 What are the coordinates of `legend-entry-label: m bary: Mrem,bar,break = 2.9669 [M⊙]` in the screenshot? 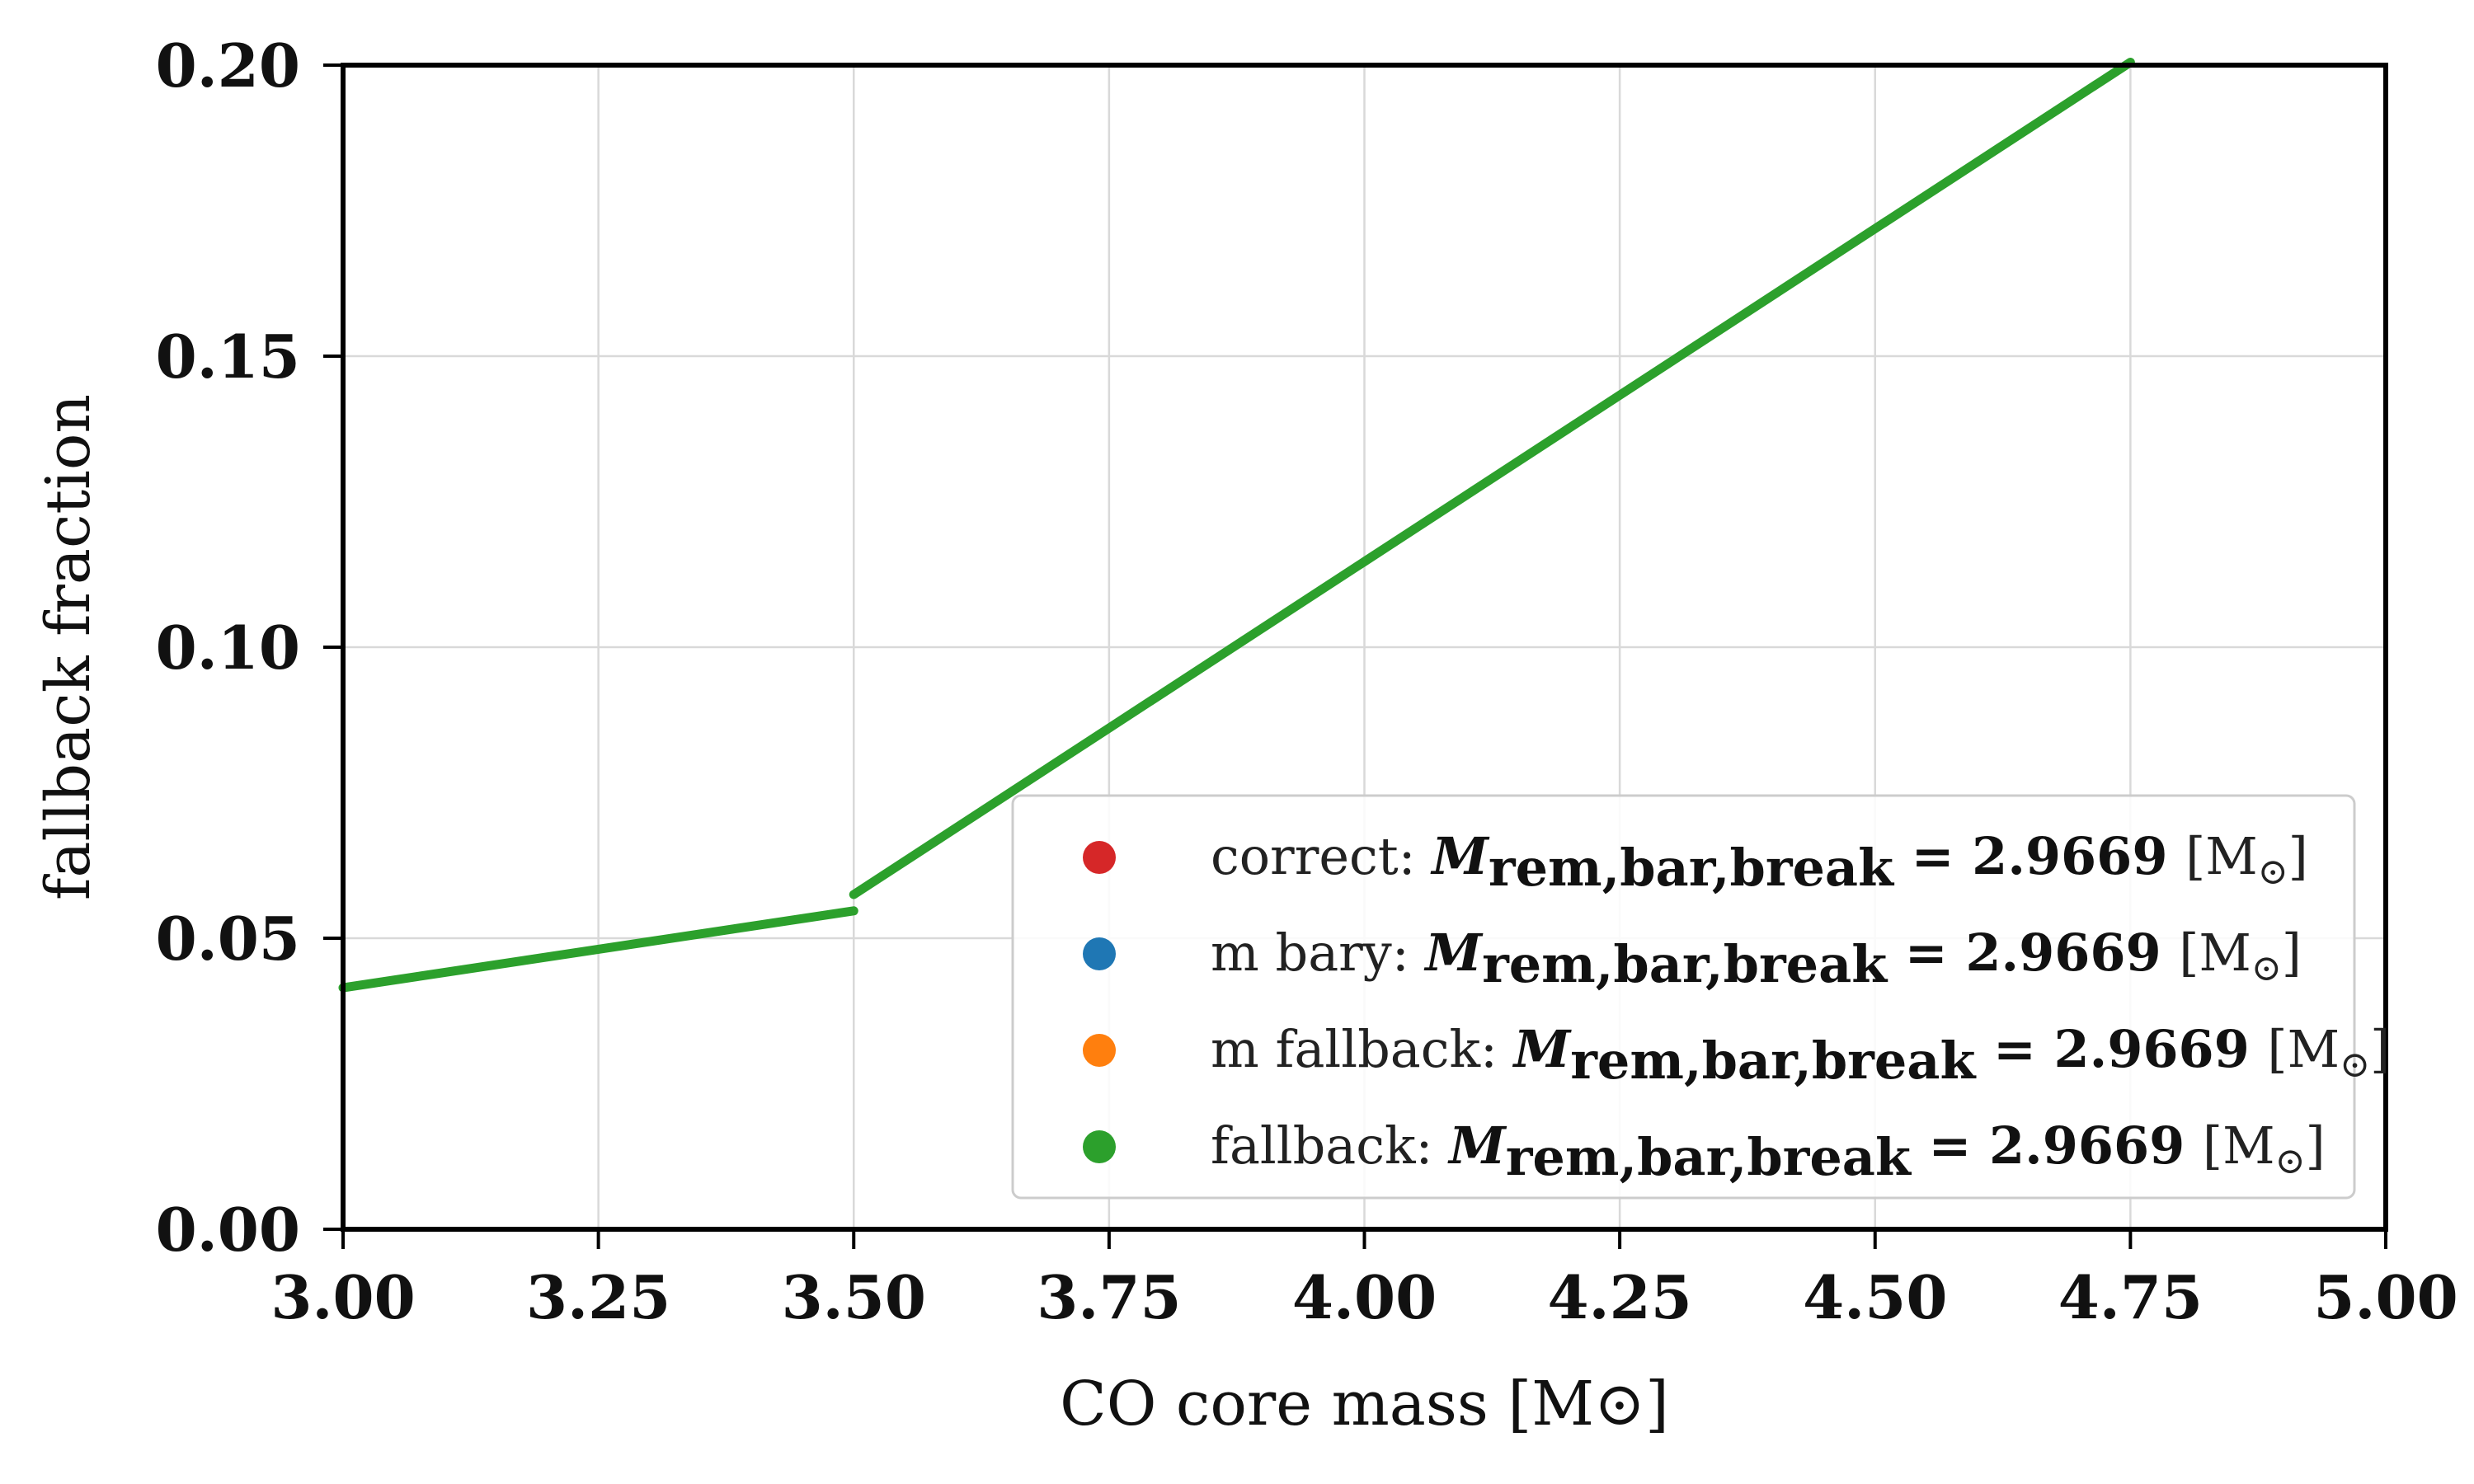 It's located at (1756, 958).